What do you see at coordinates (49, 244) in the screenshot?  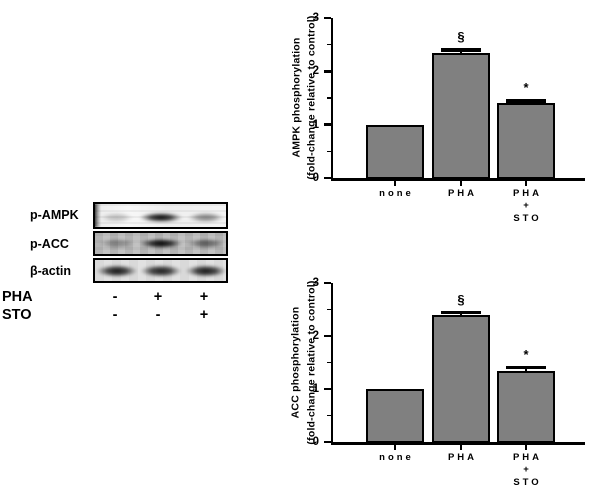 I see `blot-label-p-acc: p-ACC` at bounding box center [49, 244].